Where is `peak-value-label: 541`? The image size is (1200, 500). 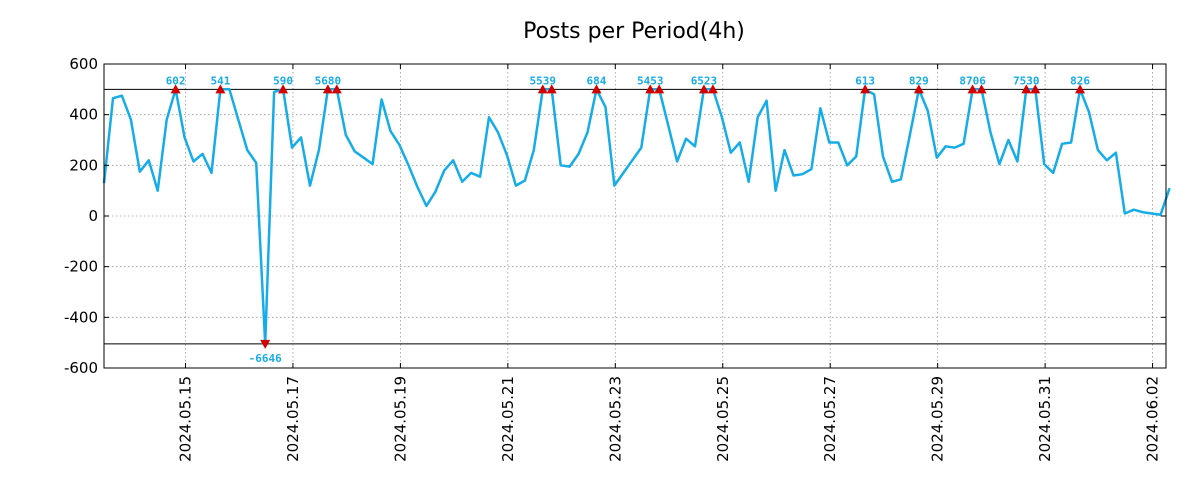
peak-value-label: 541 is located at coordinates (220, 80).